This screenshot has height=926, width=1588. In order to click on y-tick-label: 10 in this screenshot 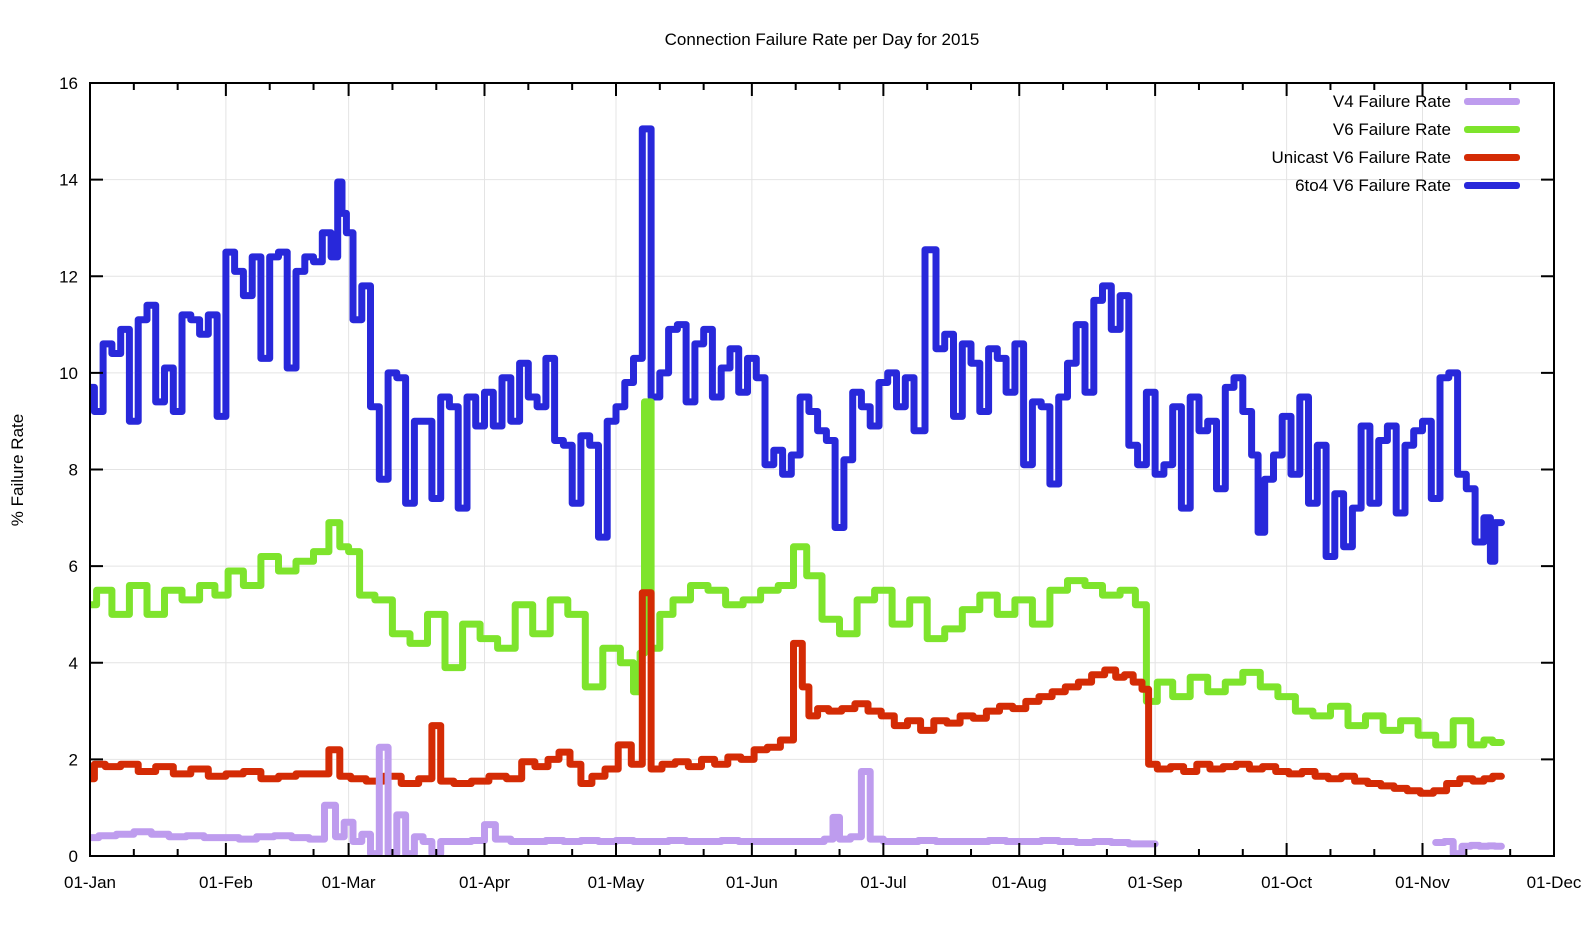, I will do `click(68, 373)`.